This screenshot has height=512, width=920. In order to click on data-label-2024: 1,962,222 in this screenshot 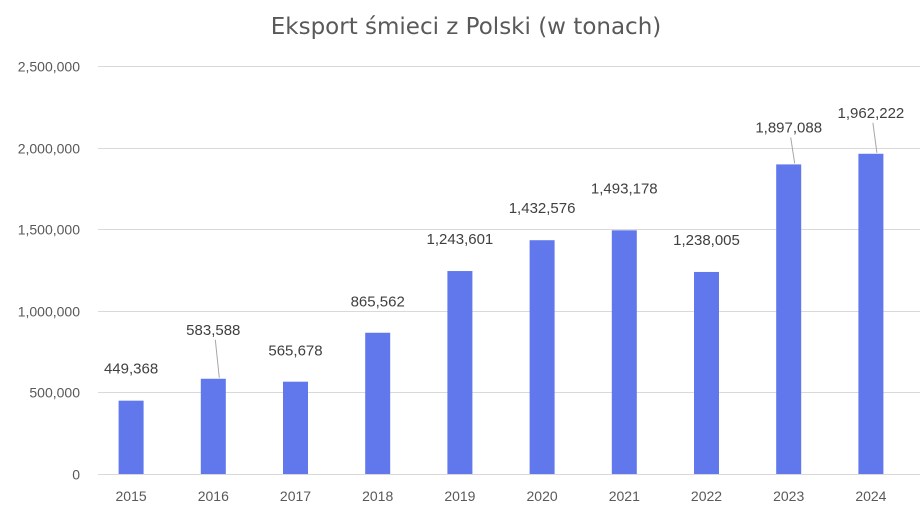, I will do `click(871, 113)`.